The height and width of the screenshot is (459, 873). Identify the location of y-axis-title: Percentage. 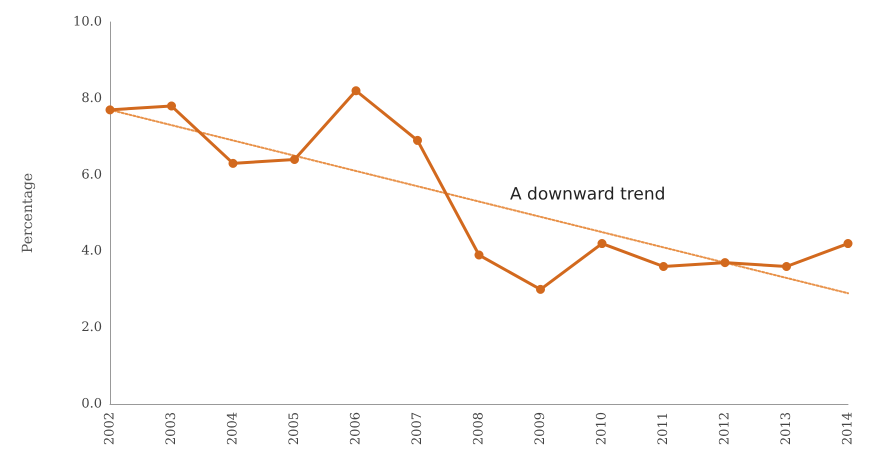
(28, 213).